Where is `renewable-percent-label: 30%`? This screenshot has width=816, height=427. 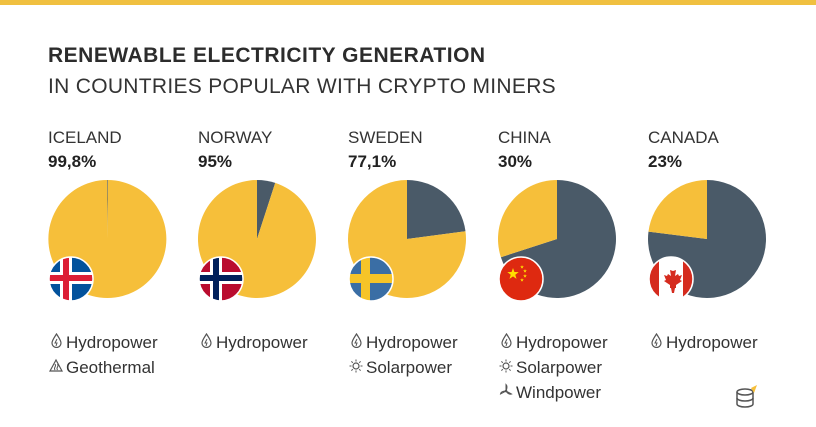 renewable-percent-label: 30% is located at coordinates (515, 161).